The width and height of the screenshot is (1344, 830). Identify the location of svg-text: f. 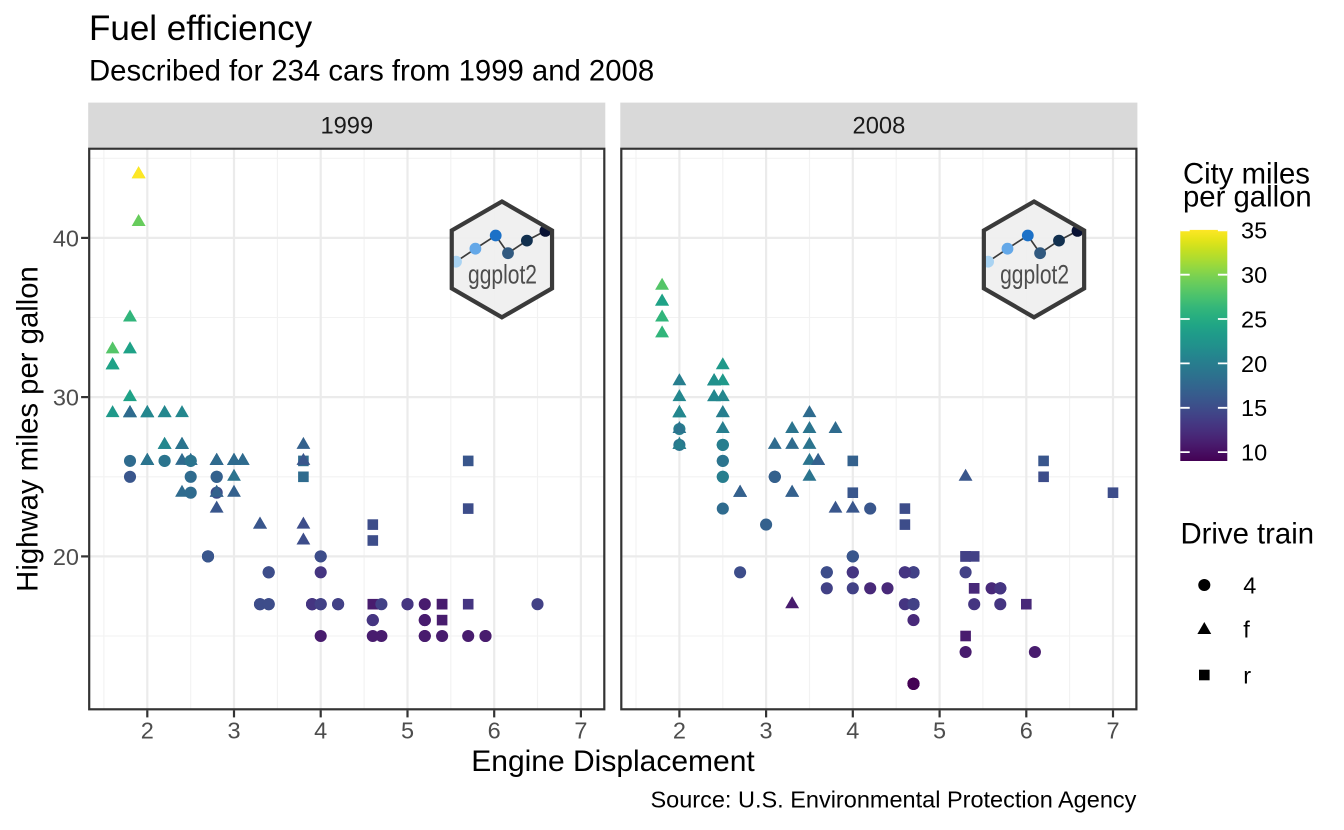
(1246, 630).